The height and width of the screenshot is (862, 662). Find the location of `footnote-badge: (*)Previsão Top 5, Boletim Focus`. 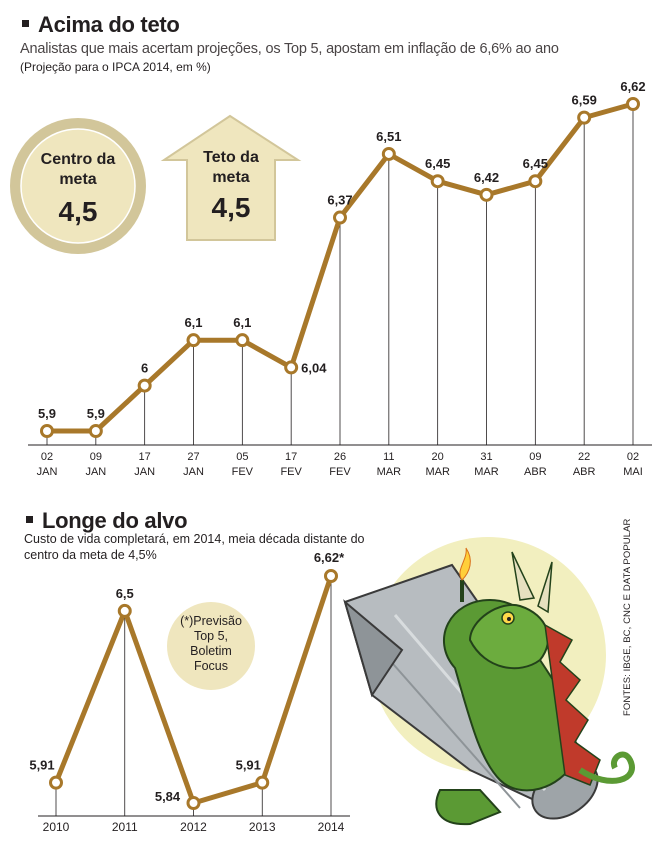

footnote-badge: (*)Previsão Top 5, Boletim Focus is located at coordinates (211, 646).